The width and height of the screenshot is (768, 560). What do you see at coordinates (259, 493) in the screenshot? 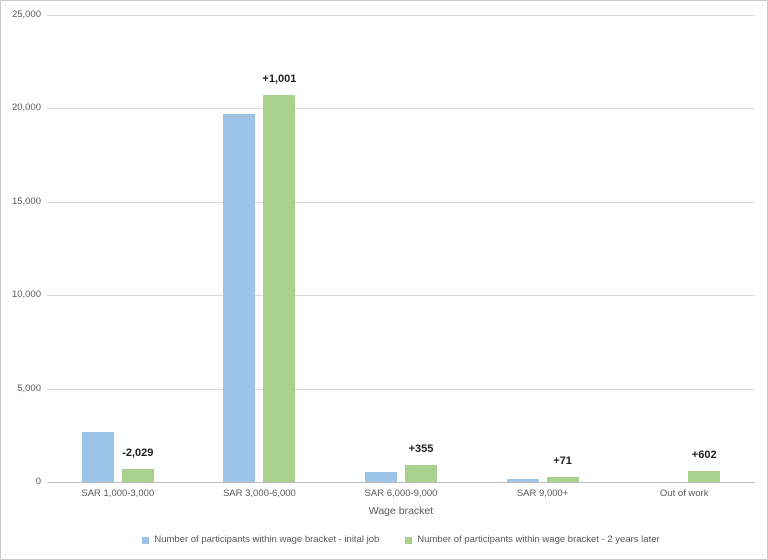
I see `x-axis-category-label: SAR 3,000-6,000` at bounding box center [259, 493].